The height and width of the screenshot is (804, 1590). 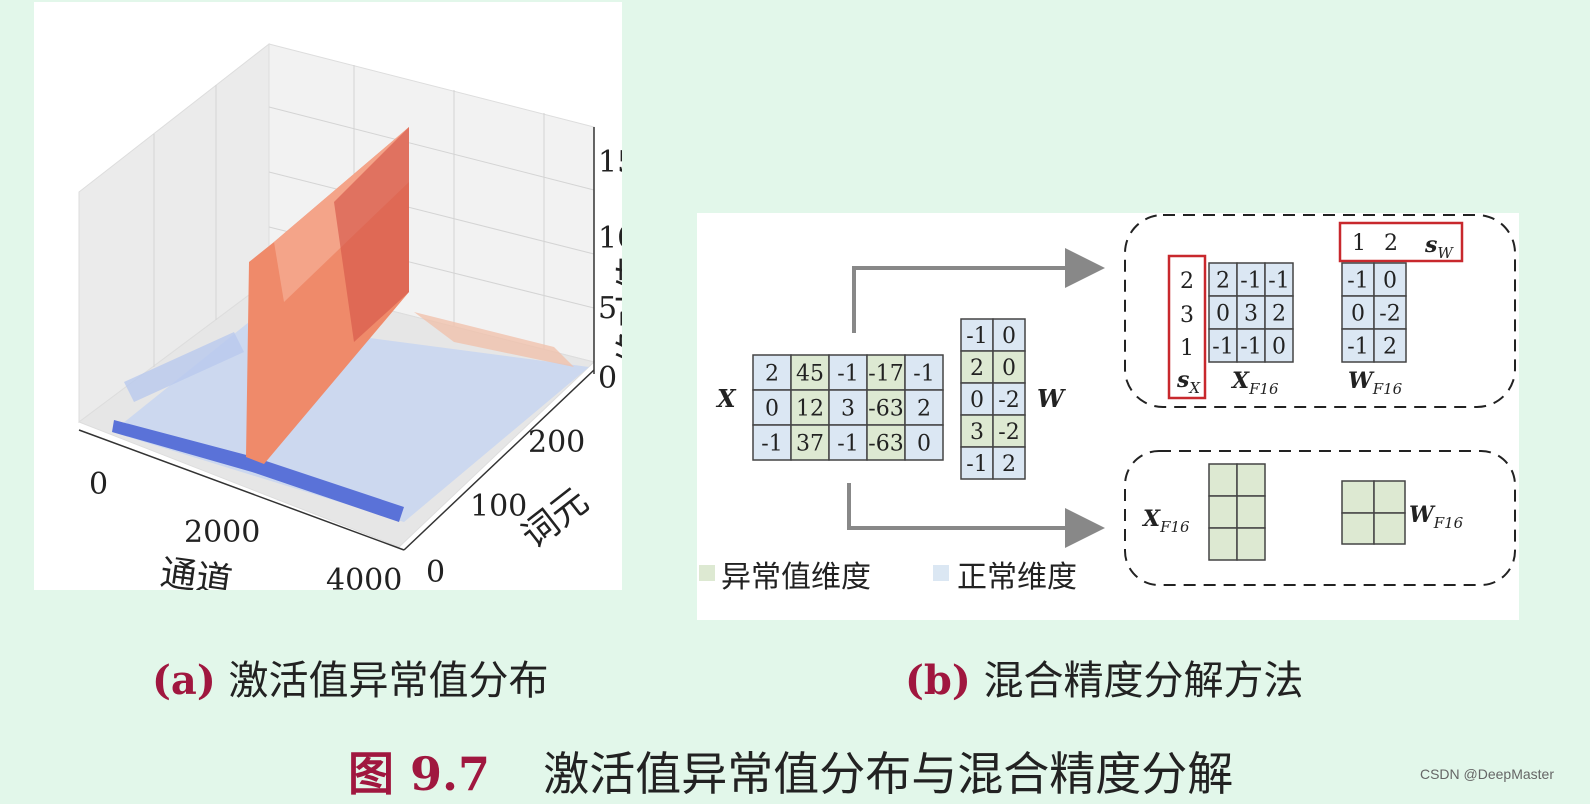 What do you see at coordinates (1237, 512) in the screenshot?
I see `xf16-empty-grid` at bounding box center [1237, 512].